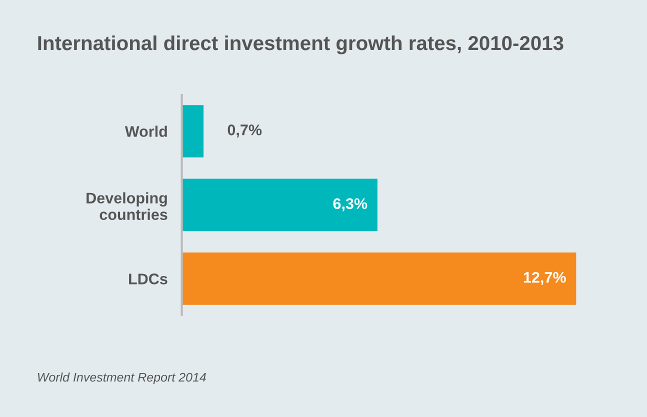 Image resolution: width=647 pixels, height=417 pixels. I want to click on data-label: 6,3%, so click(350, 205).